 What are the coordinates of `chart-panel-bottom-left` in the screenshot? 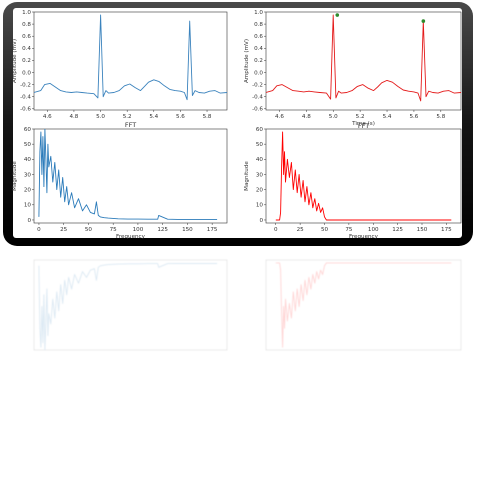 It's located at (130, 305).